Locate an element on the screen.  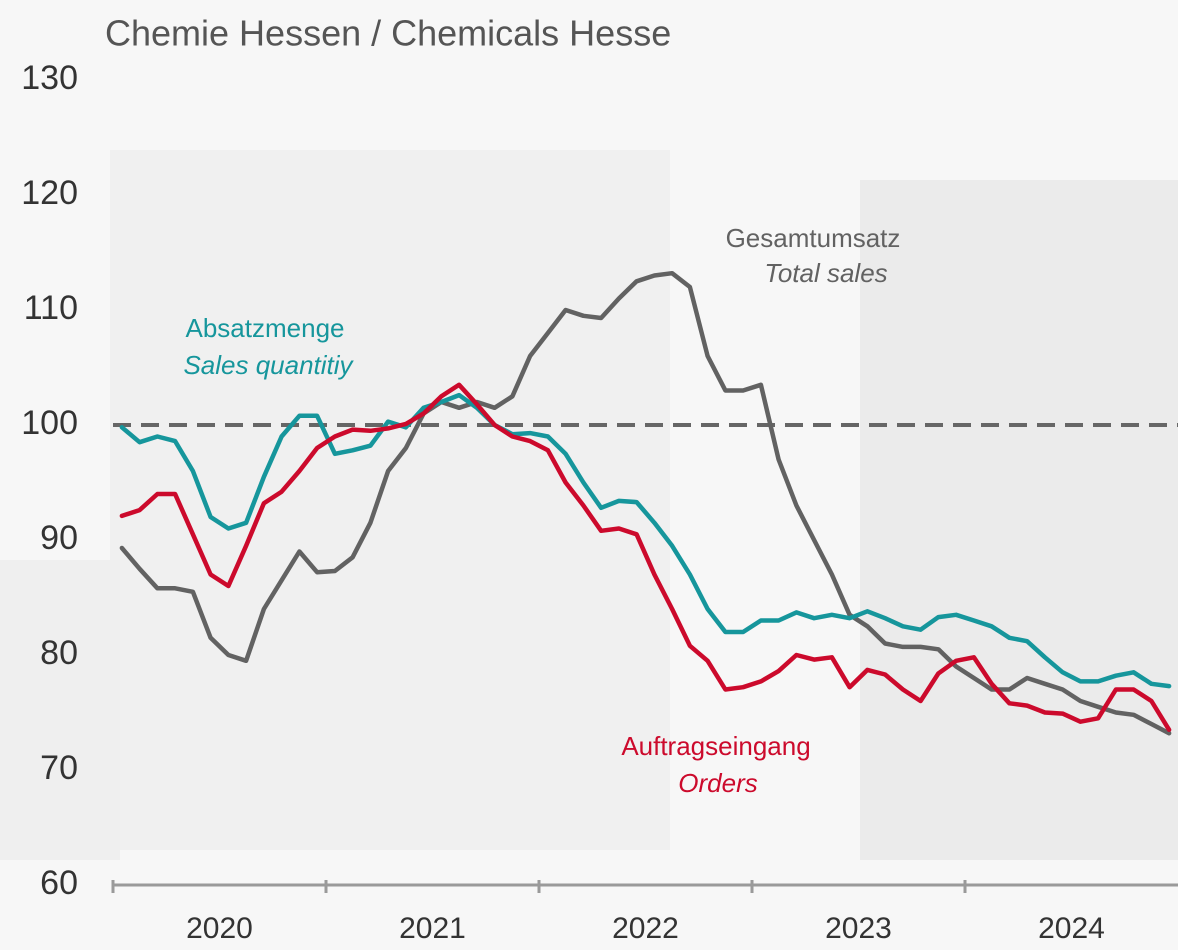
series-label: Total sales is located at coordinates (825, 273).